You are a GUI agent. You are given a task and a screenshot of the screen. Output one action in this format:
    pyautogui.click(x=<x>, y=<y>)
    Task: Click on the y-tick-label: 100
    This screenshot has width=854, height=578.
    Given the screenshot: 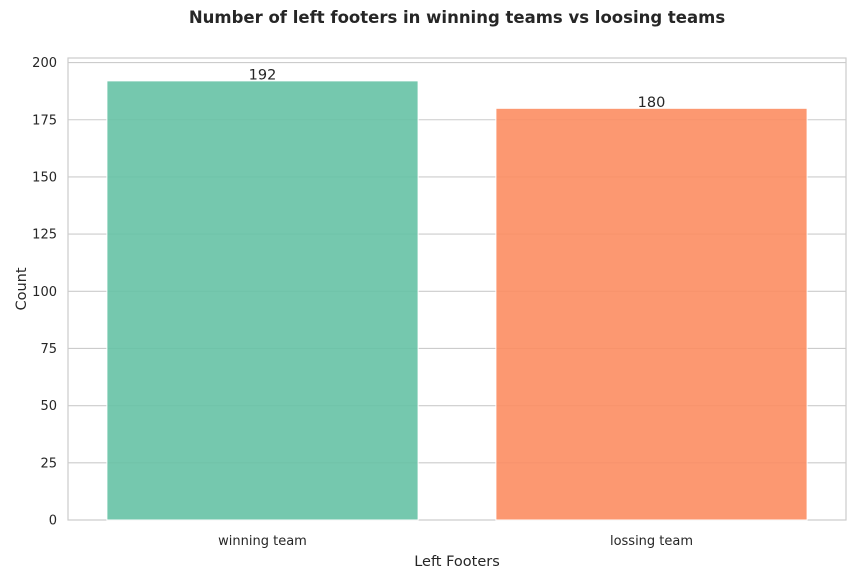 What is the action you would take?
    pyautogui.click(x=44, y=292)
    